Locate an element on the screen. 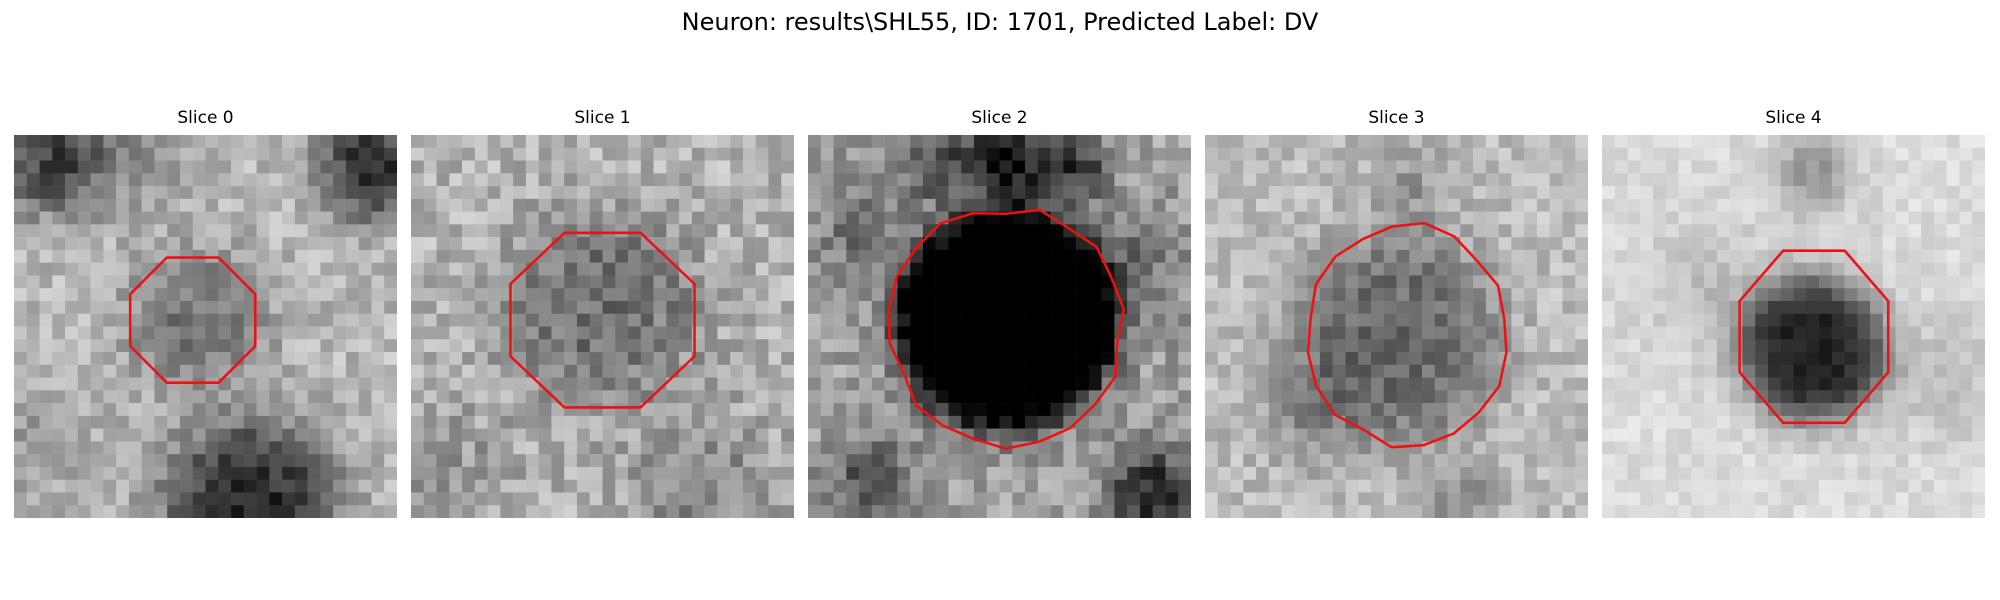  slice-title: Slice 4 is located at coordinates (1793, 118).